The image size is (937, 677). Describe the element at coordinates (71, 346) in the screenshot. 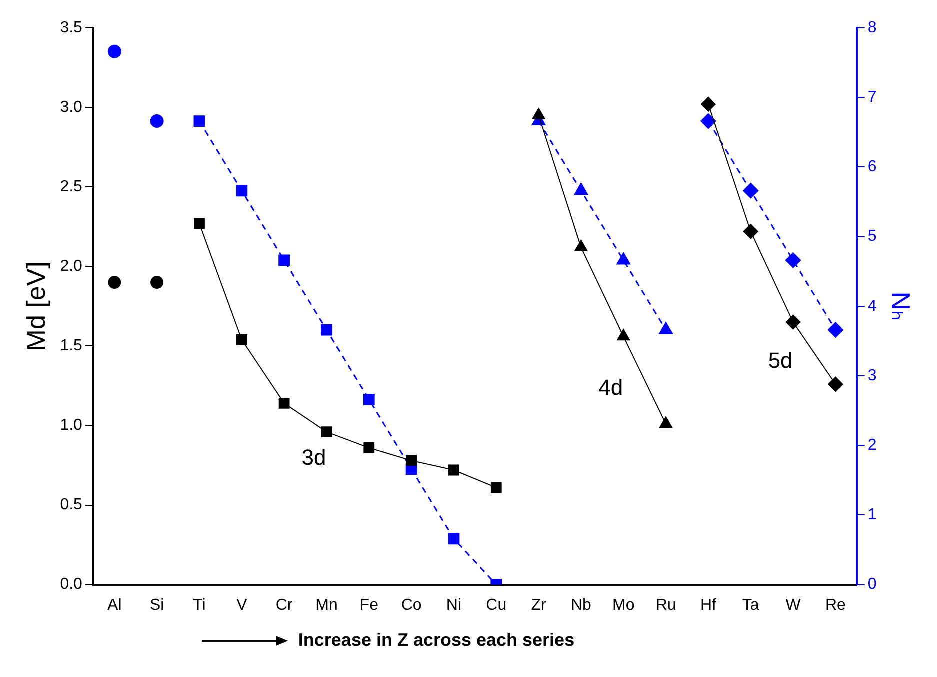

I see `y-tick-label: 1.5` at that location.